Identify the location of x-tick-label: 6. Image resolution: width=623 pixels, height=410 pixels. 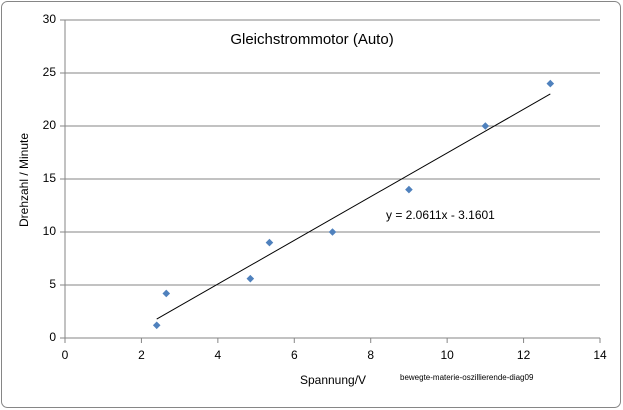
(294, 355).